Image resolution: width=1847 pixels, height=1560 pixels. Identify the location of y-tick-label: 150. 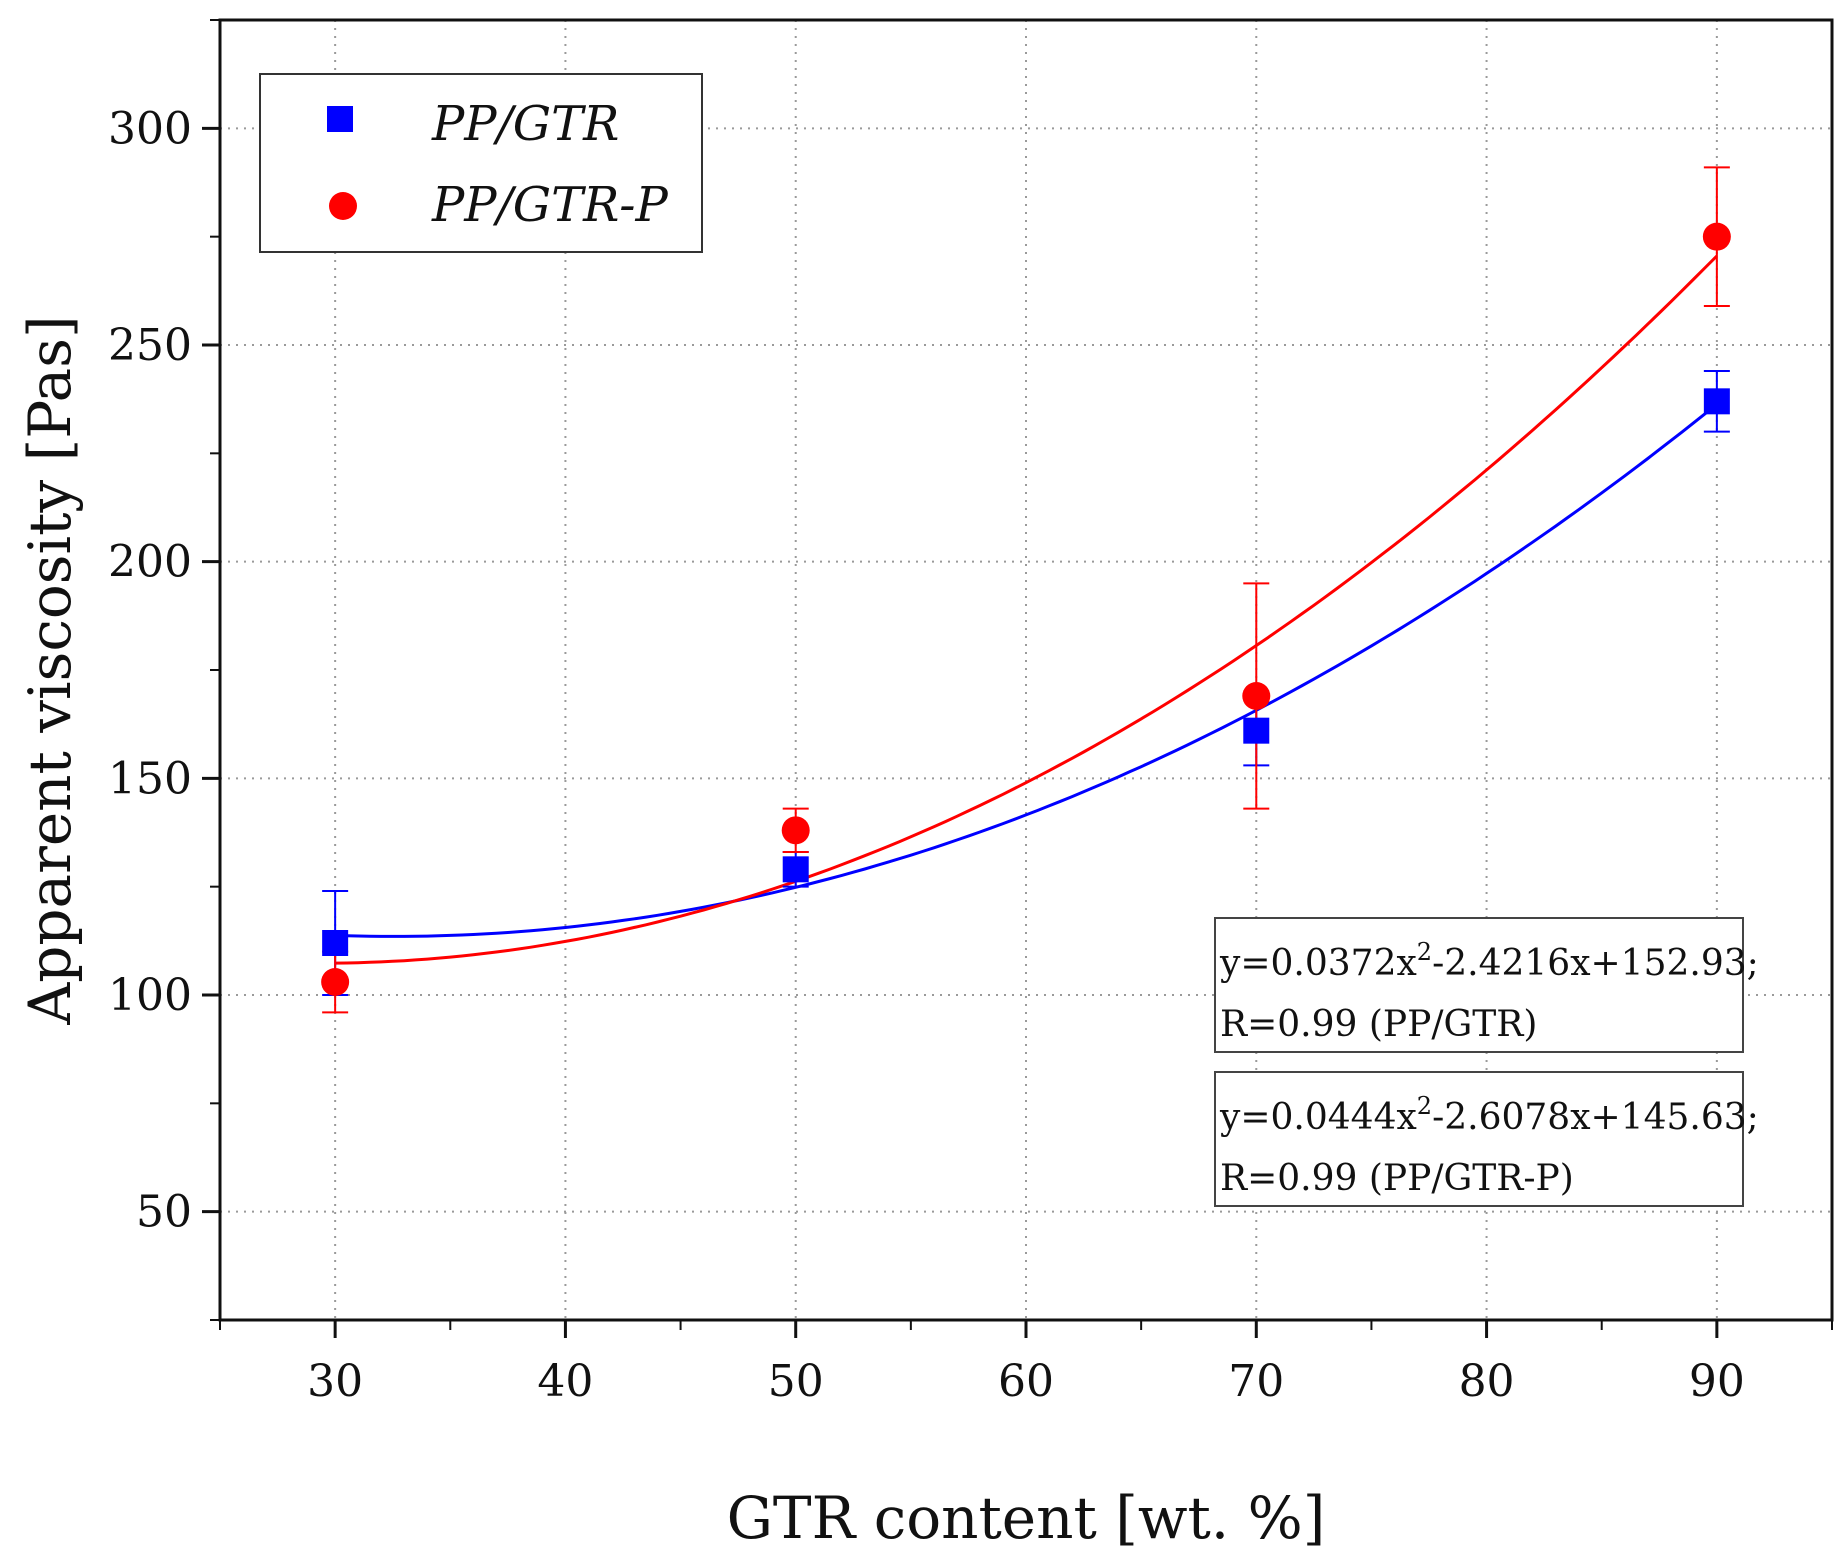
(150, 778).